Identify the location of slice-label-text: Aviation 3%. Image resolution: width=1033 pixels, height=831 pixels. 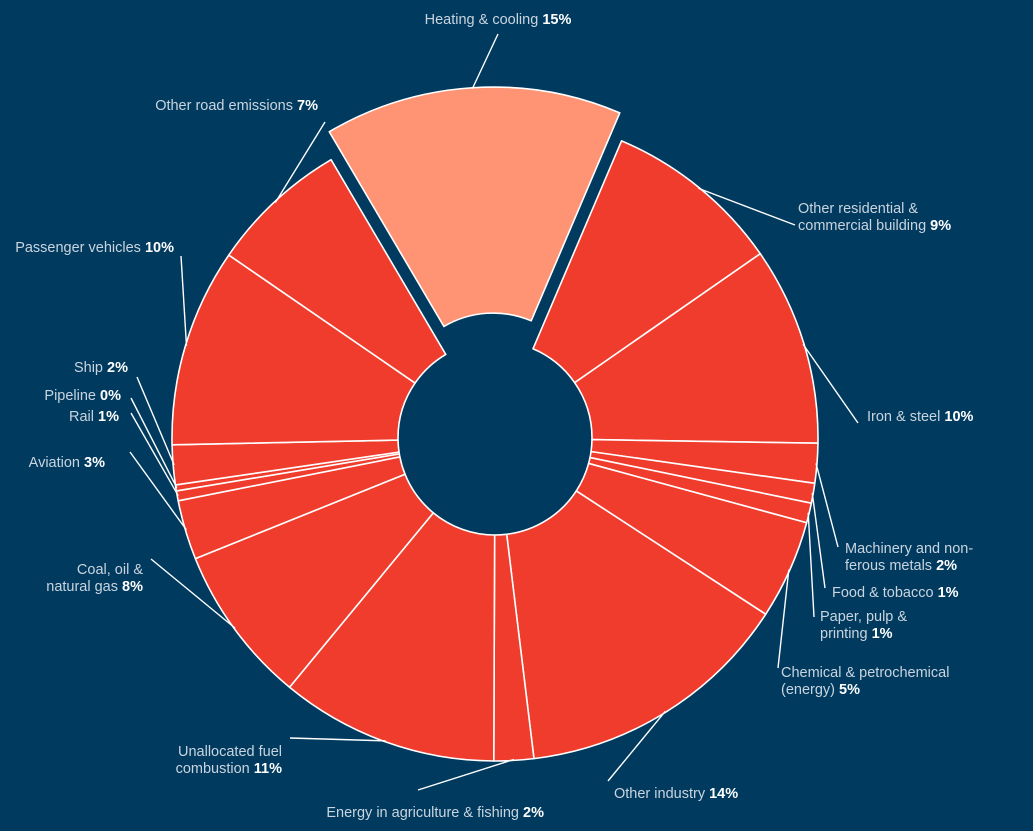
(67, 463).